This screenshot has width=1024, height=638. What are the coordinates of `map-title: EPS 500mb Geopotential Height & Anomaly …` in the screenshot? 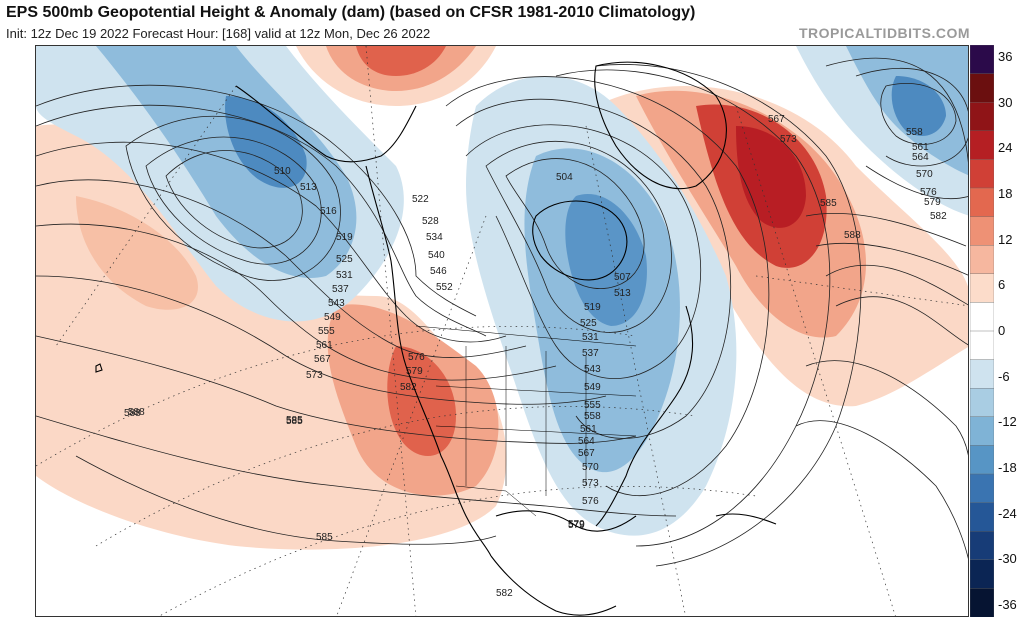 It's located at (351, 12).